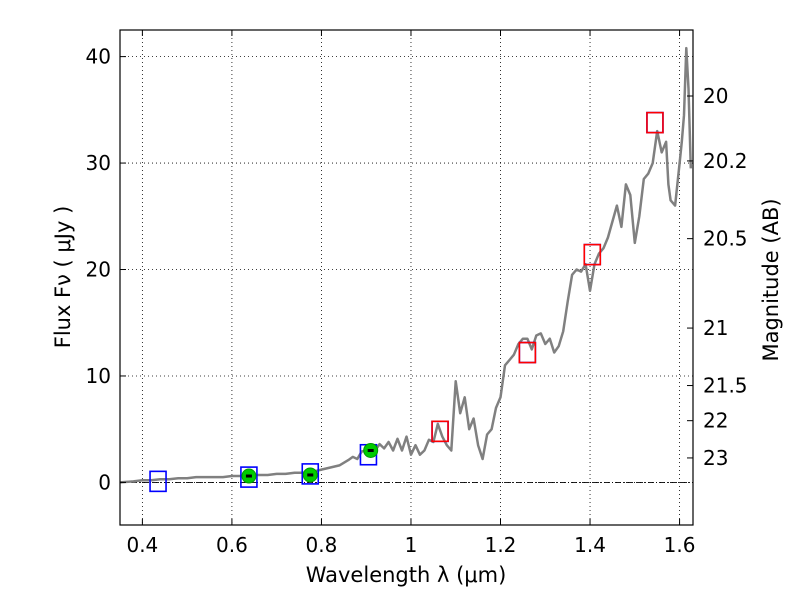  Describe the element at coordinates (680, 545) in the screenshot. I see `x-tick-label: 1.6` at that location.